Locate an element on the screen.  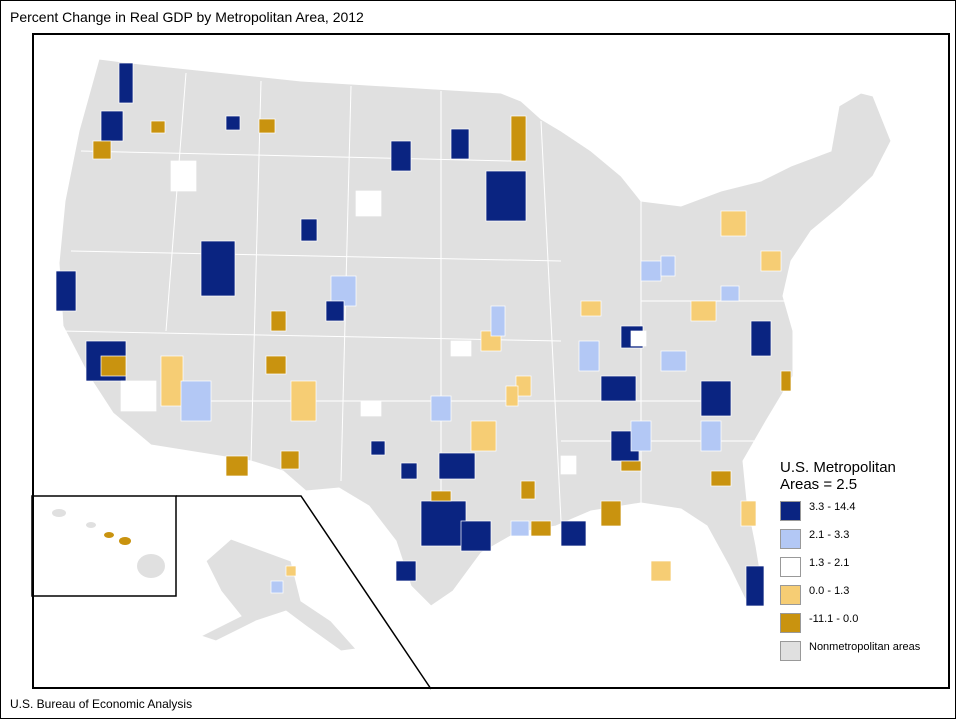
hawaii-inset-box is located at coordinates (104, 546).